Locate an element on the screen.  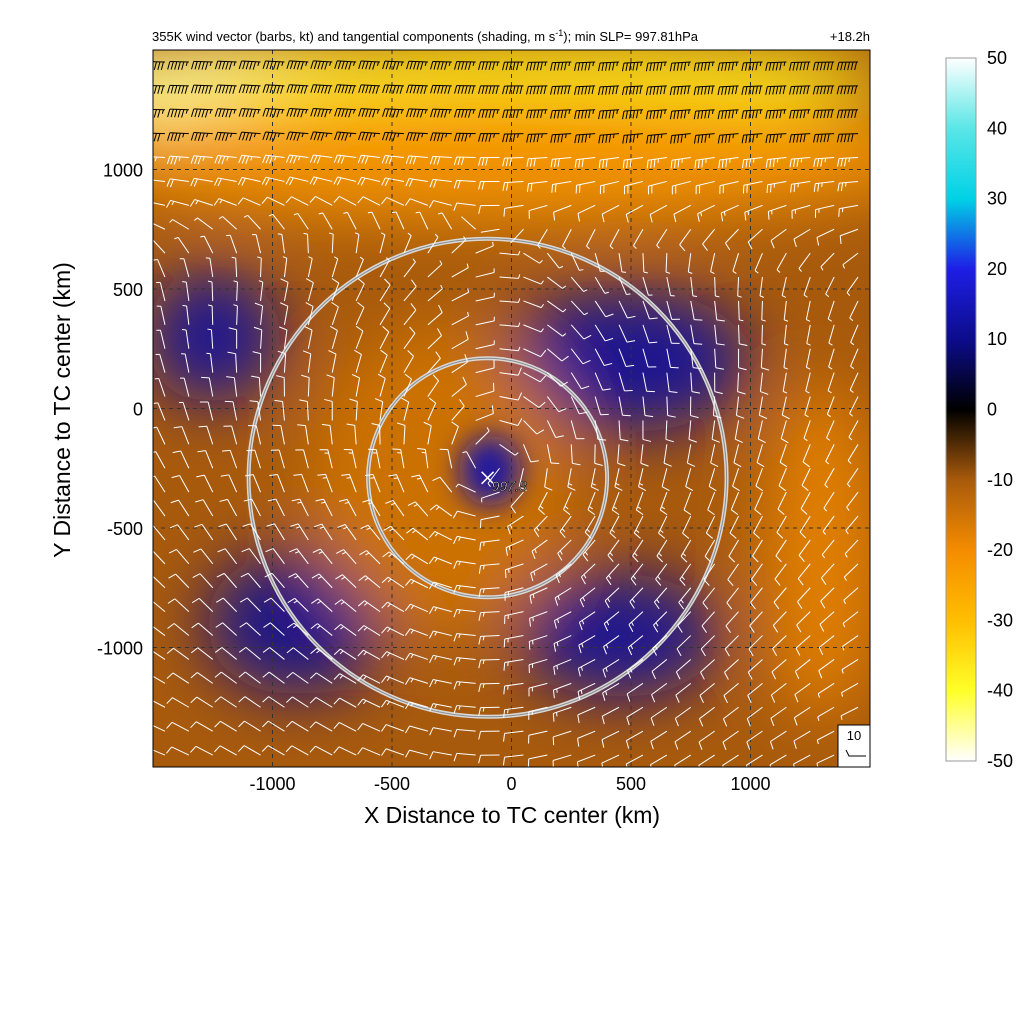
reference-barb-icon is located at coordinates (855, 753).